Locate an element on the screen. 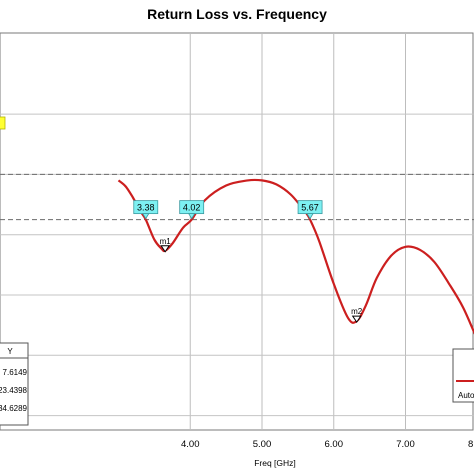  legend-box is located at coordinates (463, 375).